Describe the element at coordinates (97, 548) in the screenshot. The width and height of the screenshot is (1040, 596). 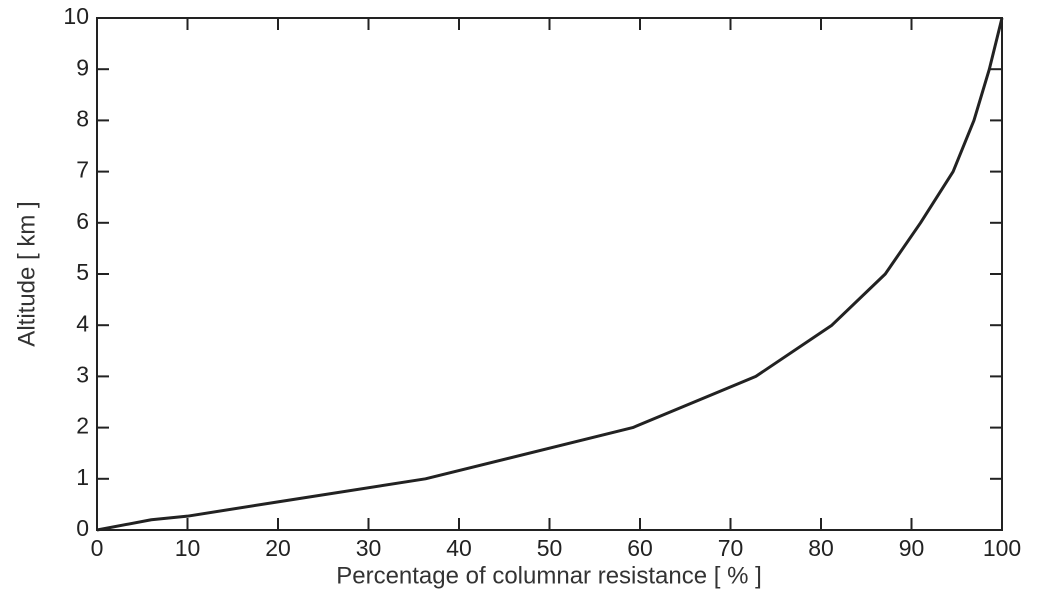
I see `x-tick-label: 0` at that location.